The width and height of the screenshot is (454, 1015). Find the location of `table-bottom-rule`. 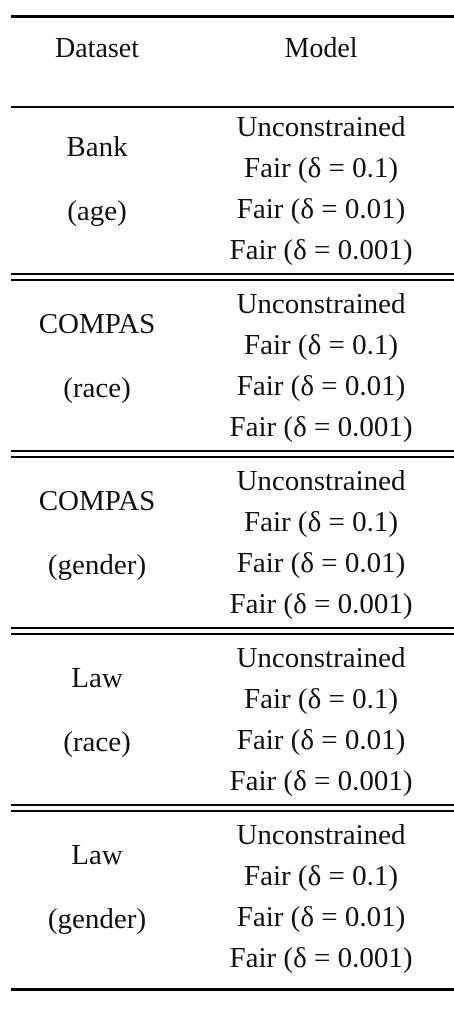

table-bottom-rule is located at coordinates (232, 989).